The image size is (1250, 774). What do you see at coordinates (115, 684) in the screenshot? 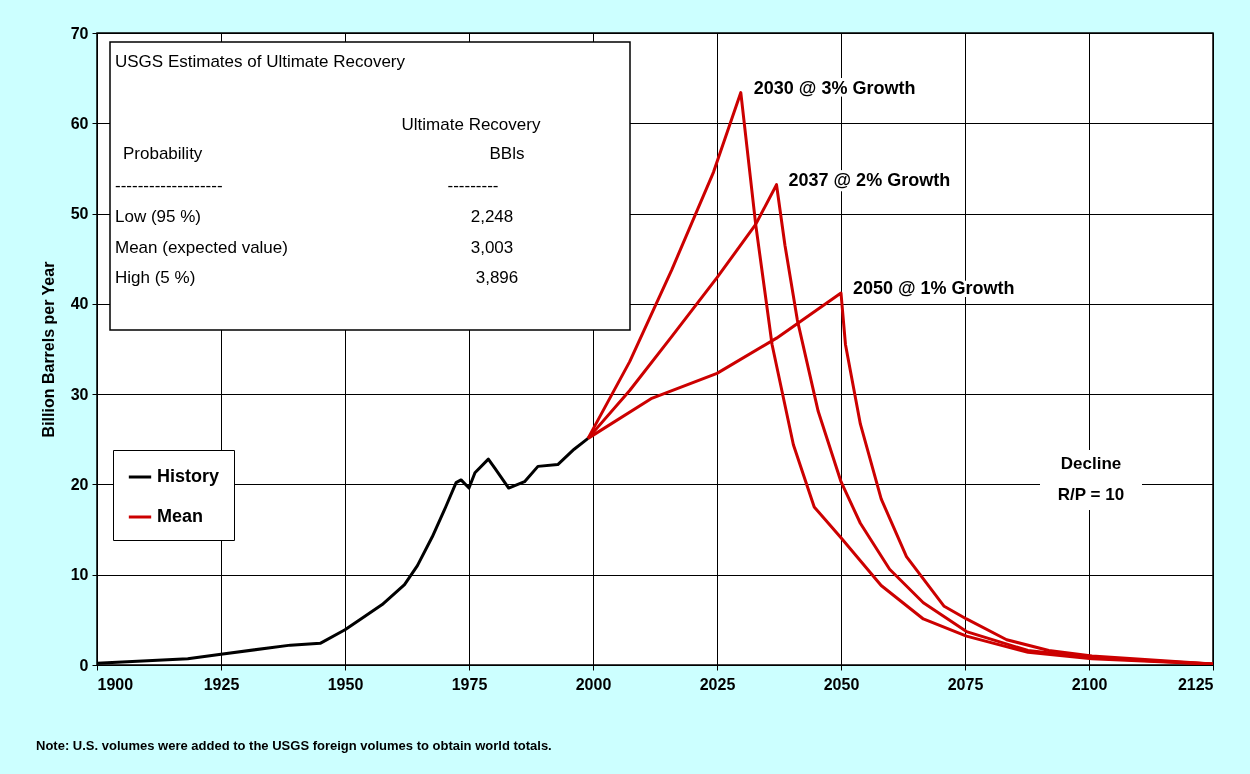
I see `x-tick-label: 1900` at bounding box center [115, 684].